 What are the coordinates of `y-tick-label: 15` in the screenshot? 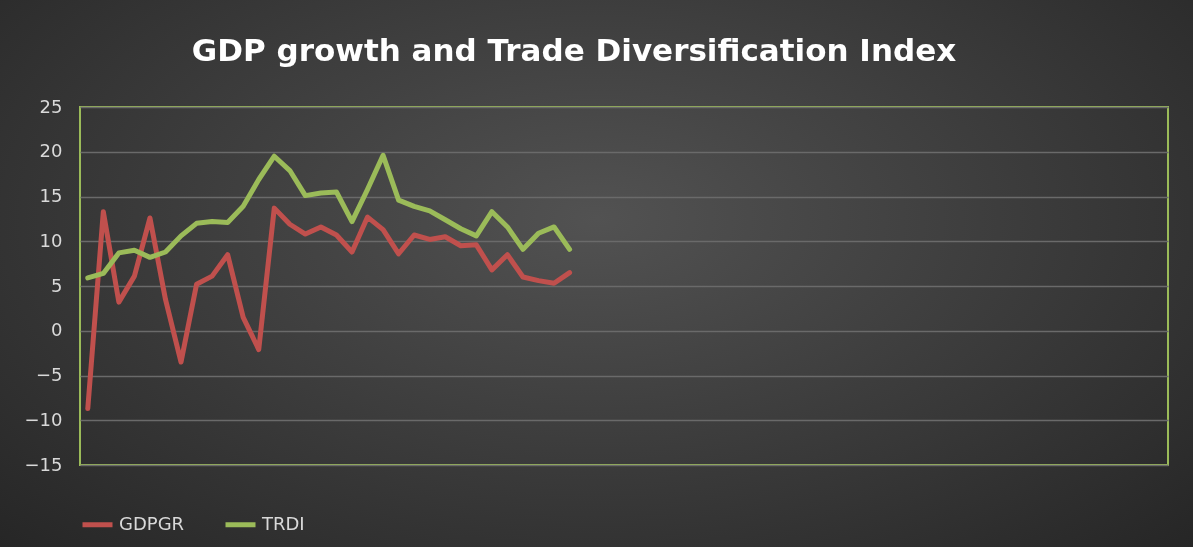 It's located at (51, 195).